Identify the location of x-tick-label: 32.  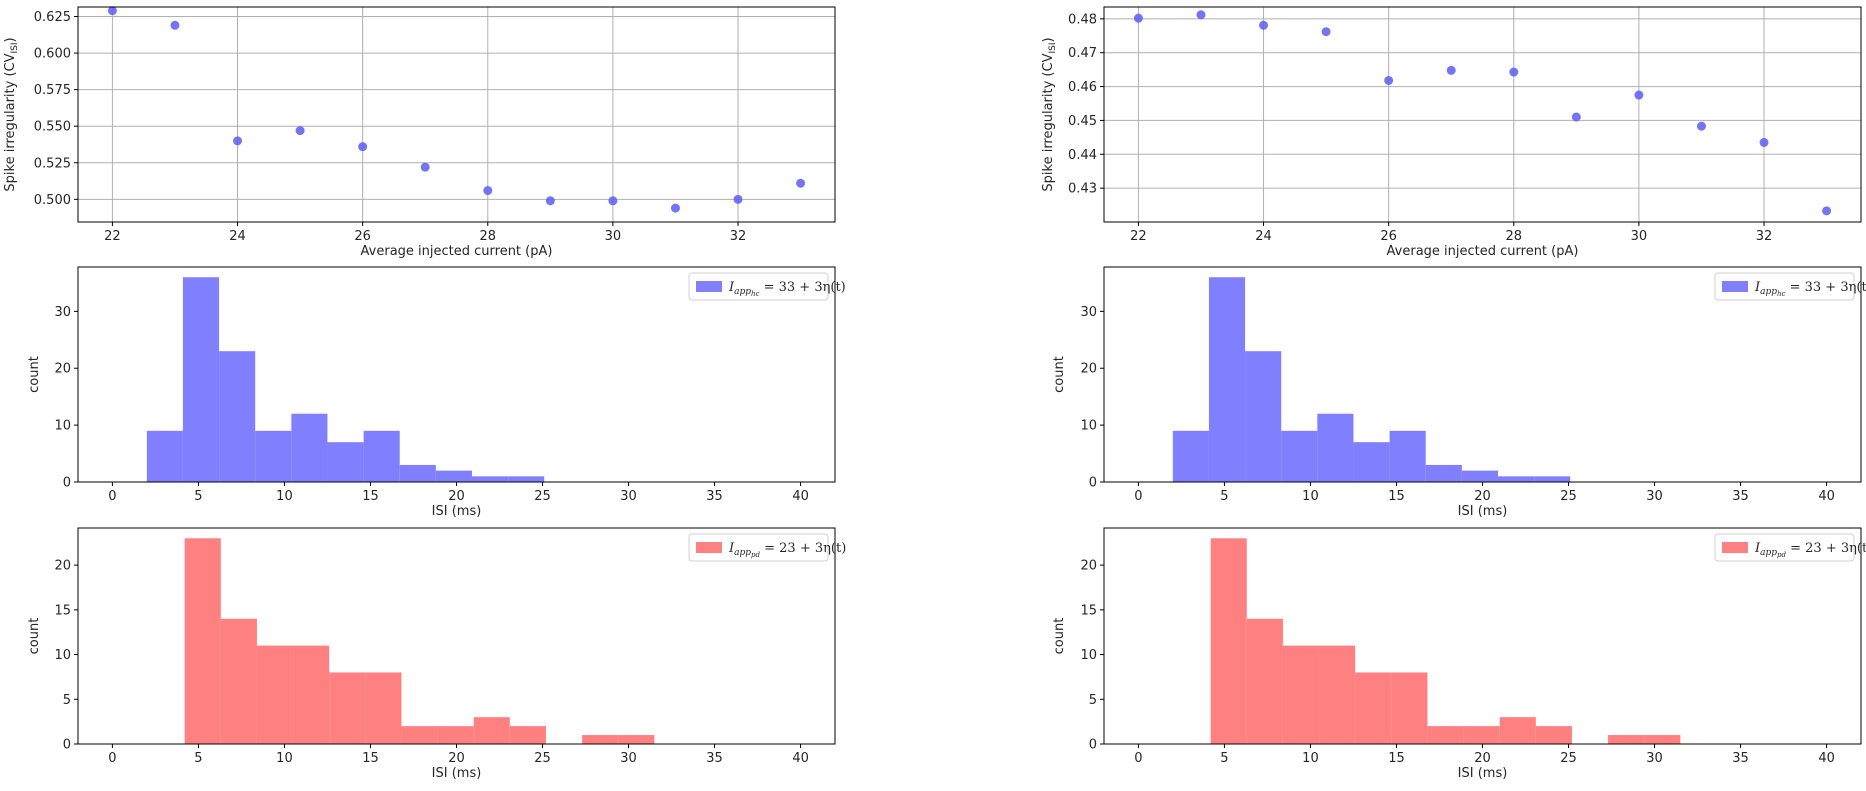
(1764, 236).